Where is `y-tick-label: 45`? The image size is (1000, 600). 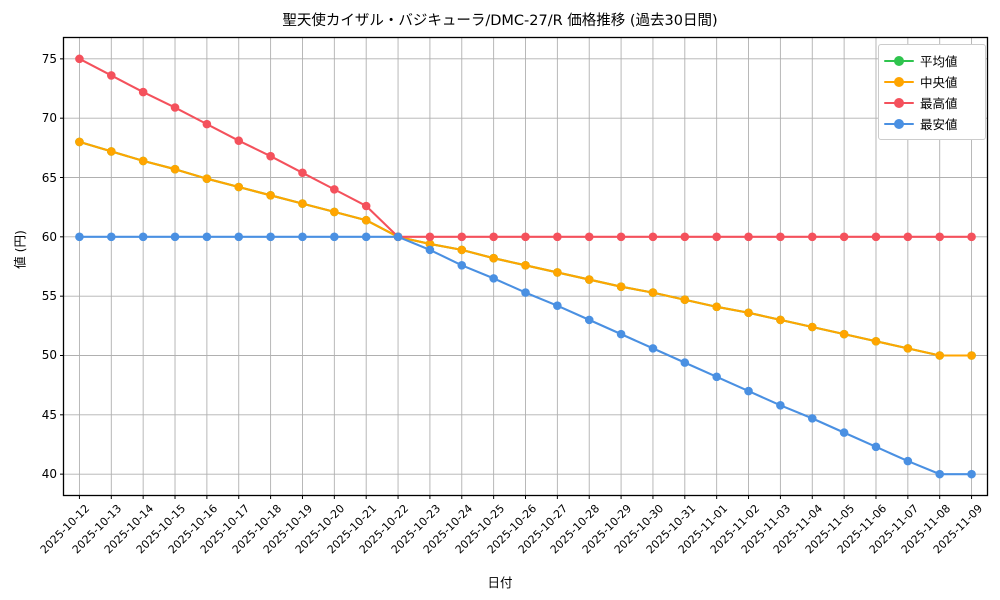 y-tick-label: 45 is located at coordinates (49, 414).